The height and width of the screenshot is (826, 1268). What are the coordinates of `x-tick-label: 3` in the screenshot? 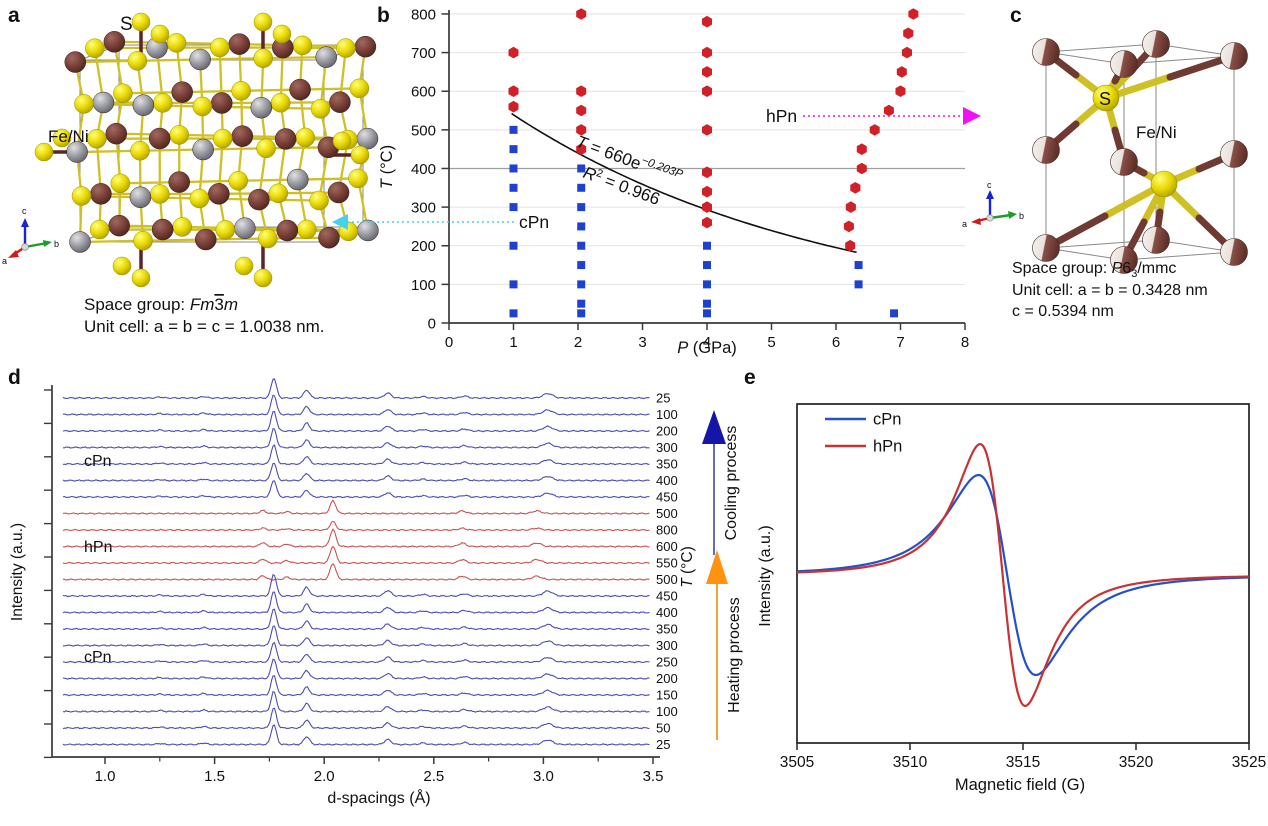 It's located at (642, 342).